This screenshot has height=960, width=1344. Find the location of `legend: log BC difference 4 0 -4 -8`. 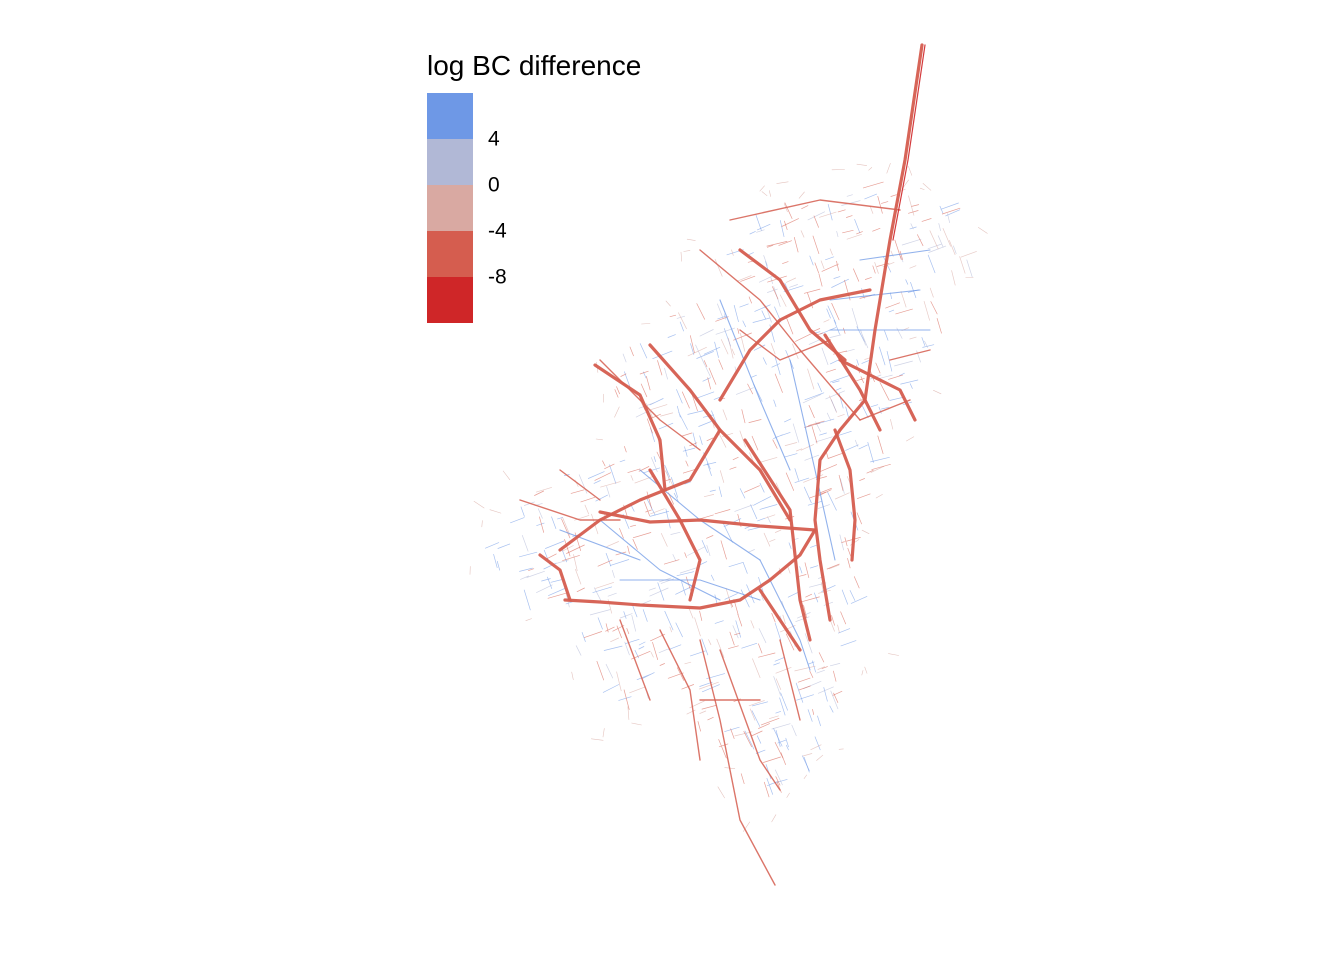

legend: log BC difference 4 0 -4 -8 is located at coordinates (534, 187).